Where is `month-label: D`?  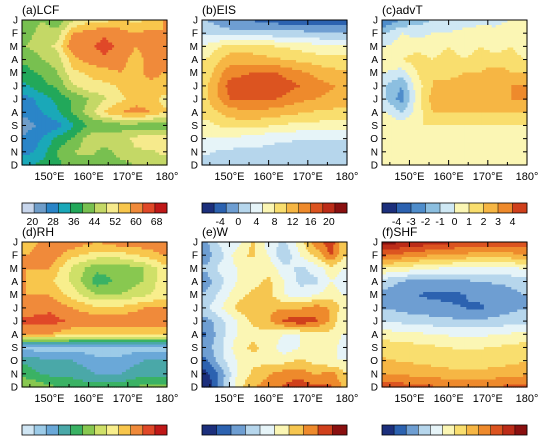 month-label: D is located at coordinates (14, 166).